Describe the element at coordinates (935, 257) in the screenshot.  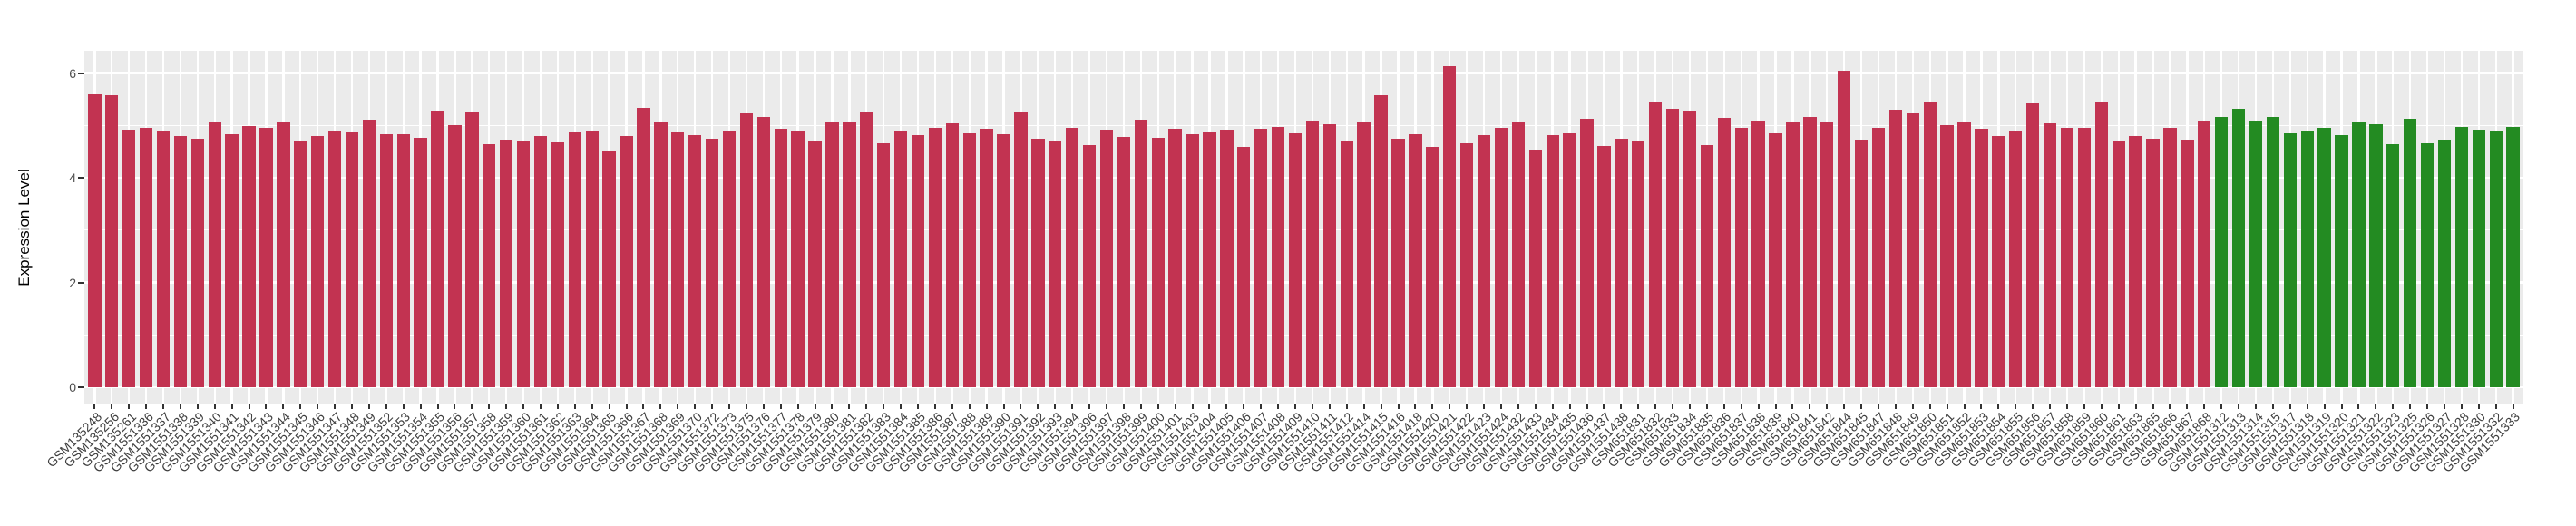
I see `bar-GSM1551386` at that location.